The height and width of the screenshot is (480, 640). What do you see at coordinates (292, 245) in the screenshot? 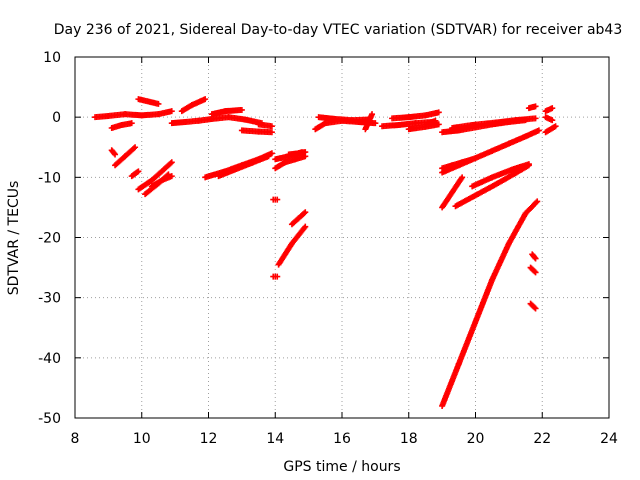
I see `series-seg22` at bounding box center [292, 245].